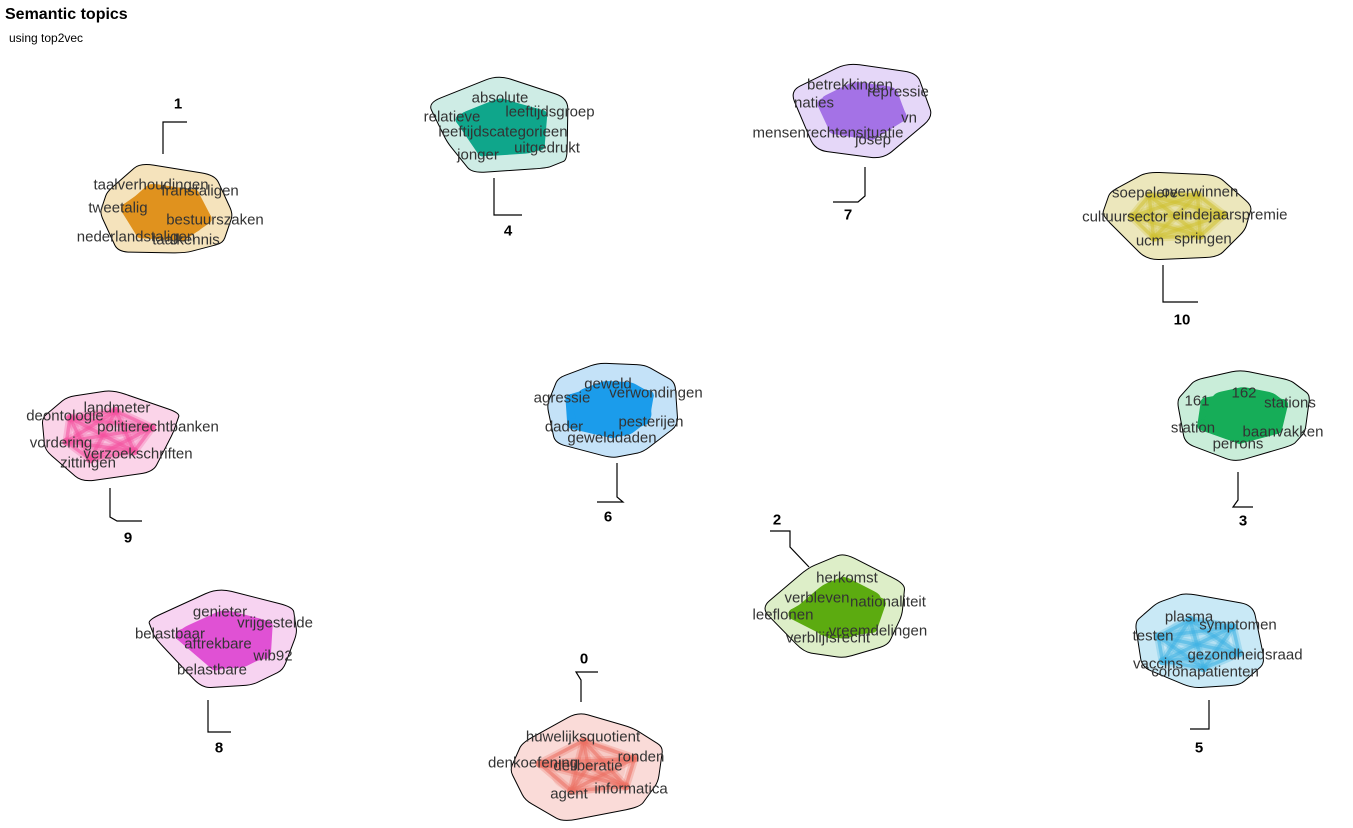  What do you see at coordinates (215, 220) in the screenshot?
I see `topic-word: bestuurszaken` at bounding box center [215, 220].